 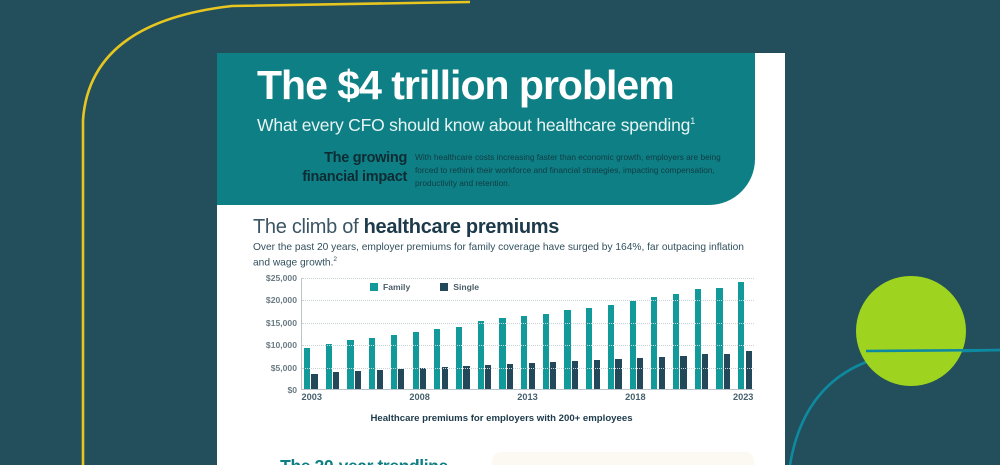 I want to click on chart-plot-area: Family Single, so click(x=527, y=334).